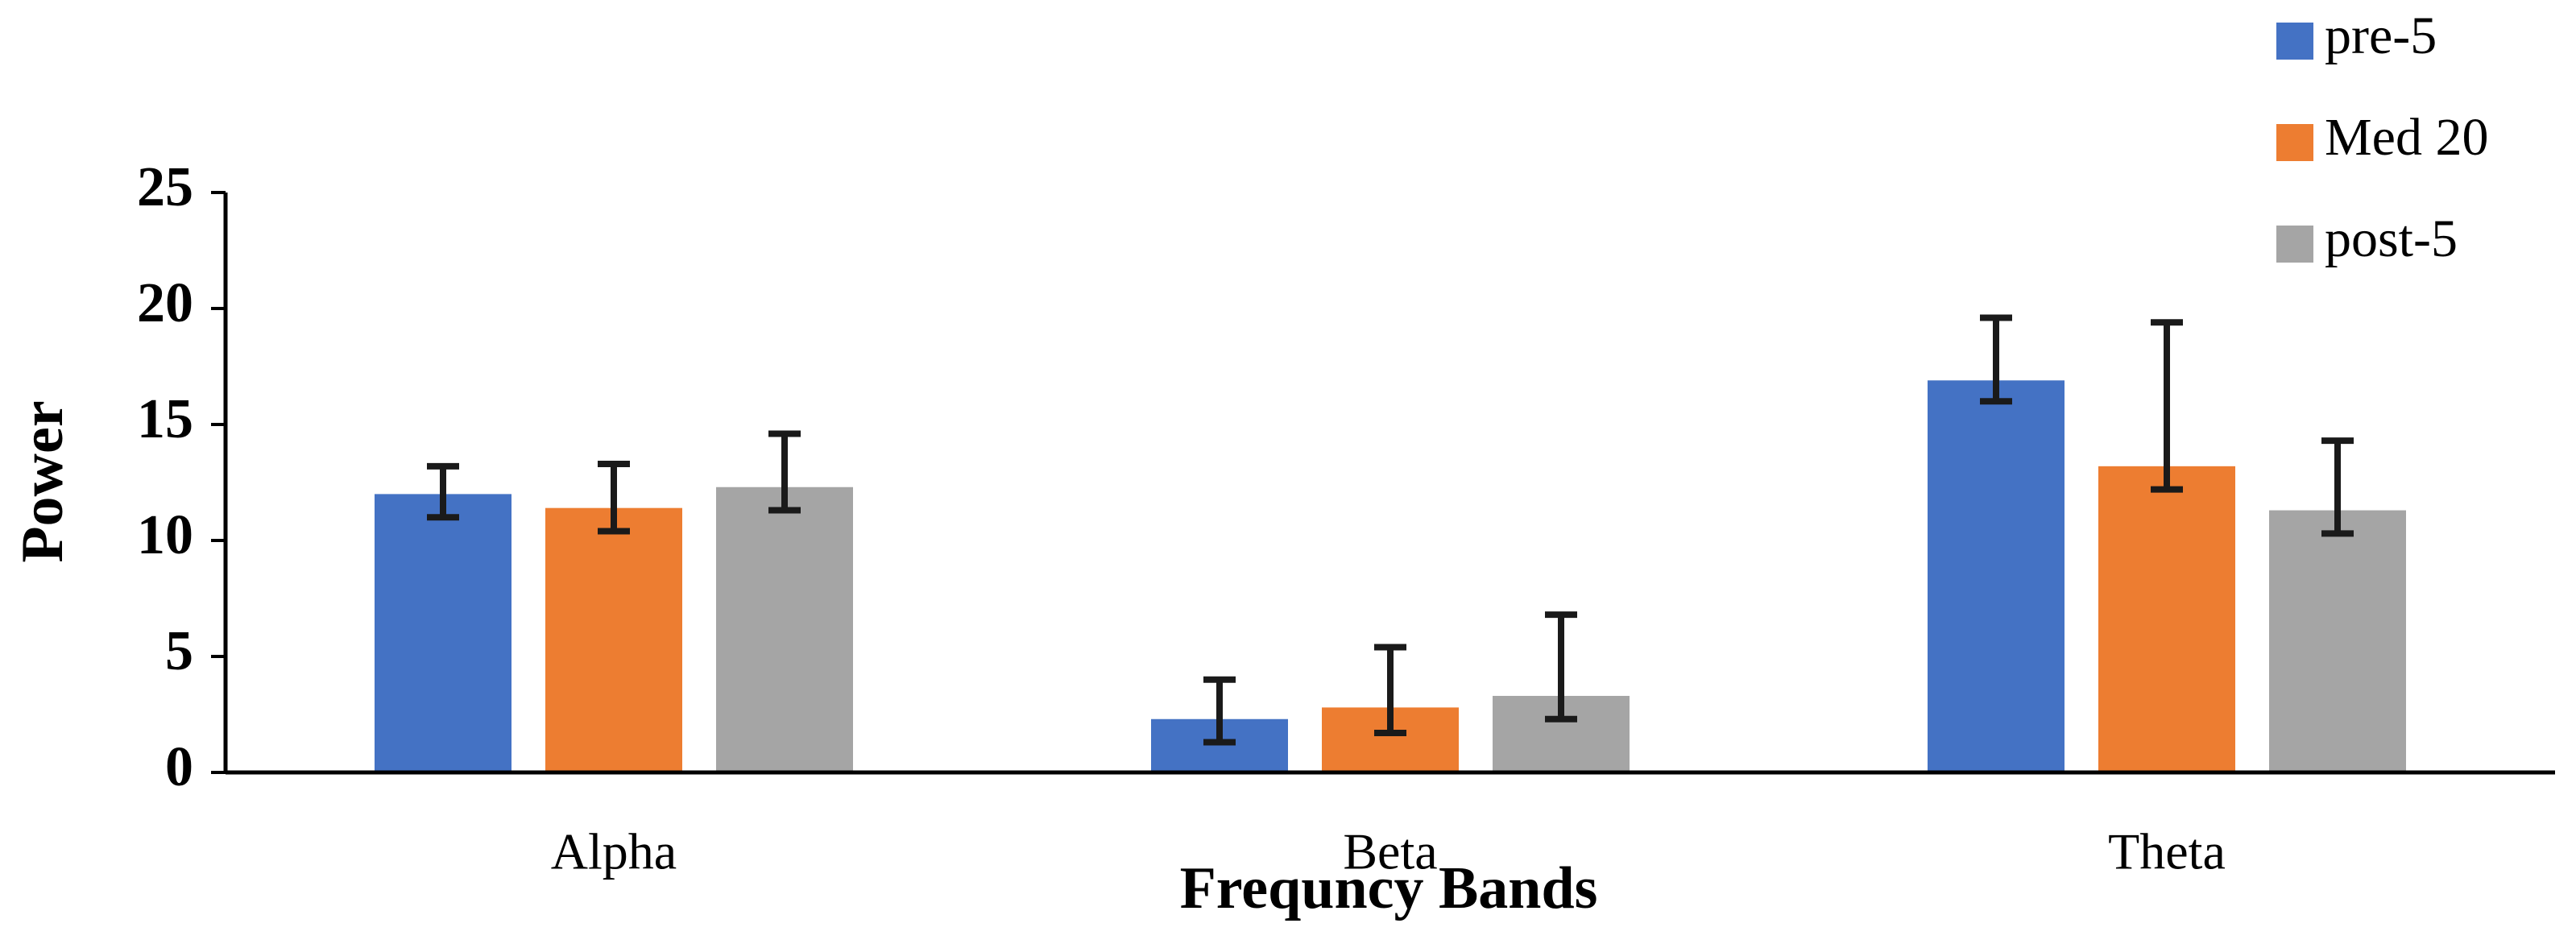  What do you see at coordinates (2167, 851) in the screenshot?
I see `x-tick-label: Theta` at bounding box center [2167, 851].